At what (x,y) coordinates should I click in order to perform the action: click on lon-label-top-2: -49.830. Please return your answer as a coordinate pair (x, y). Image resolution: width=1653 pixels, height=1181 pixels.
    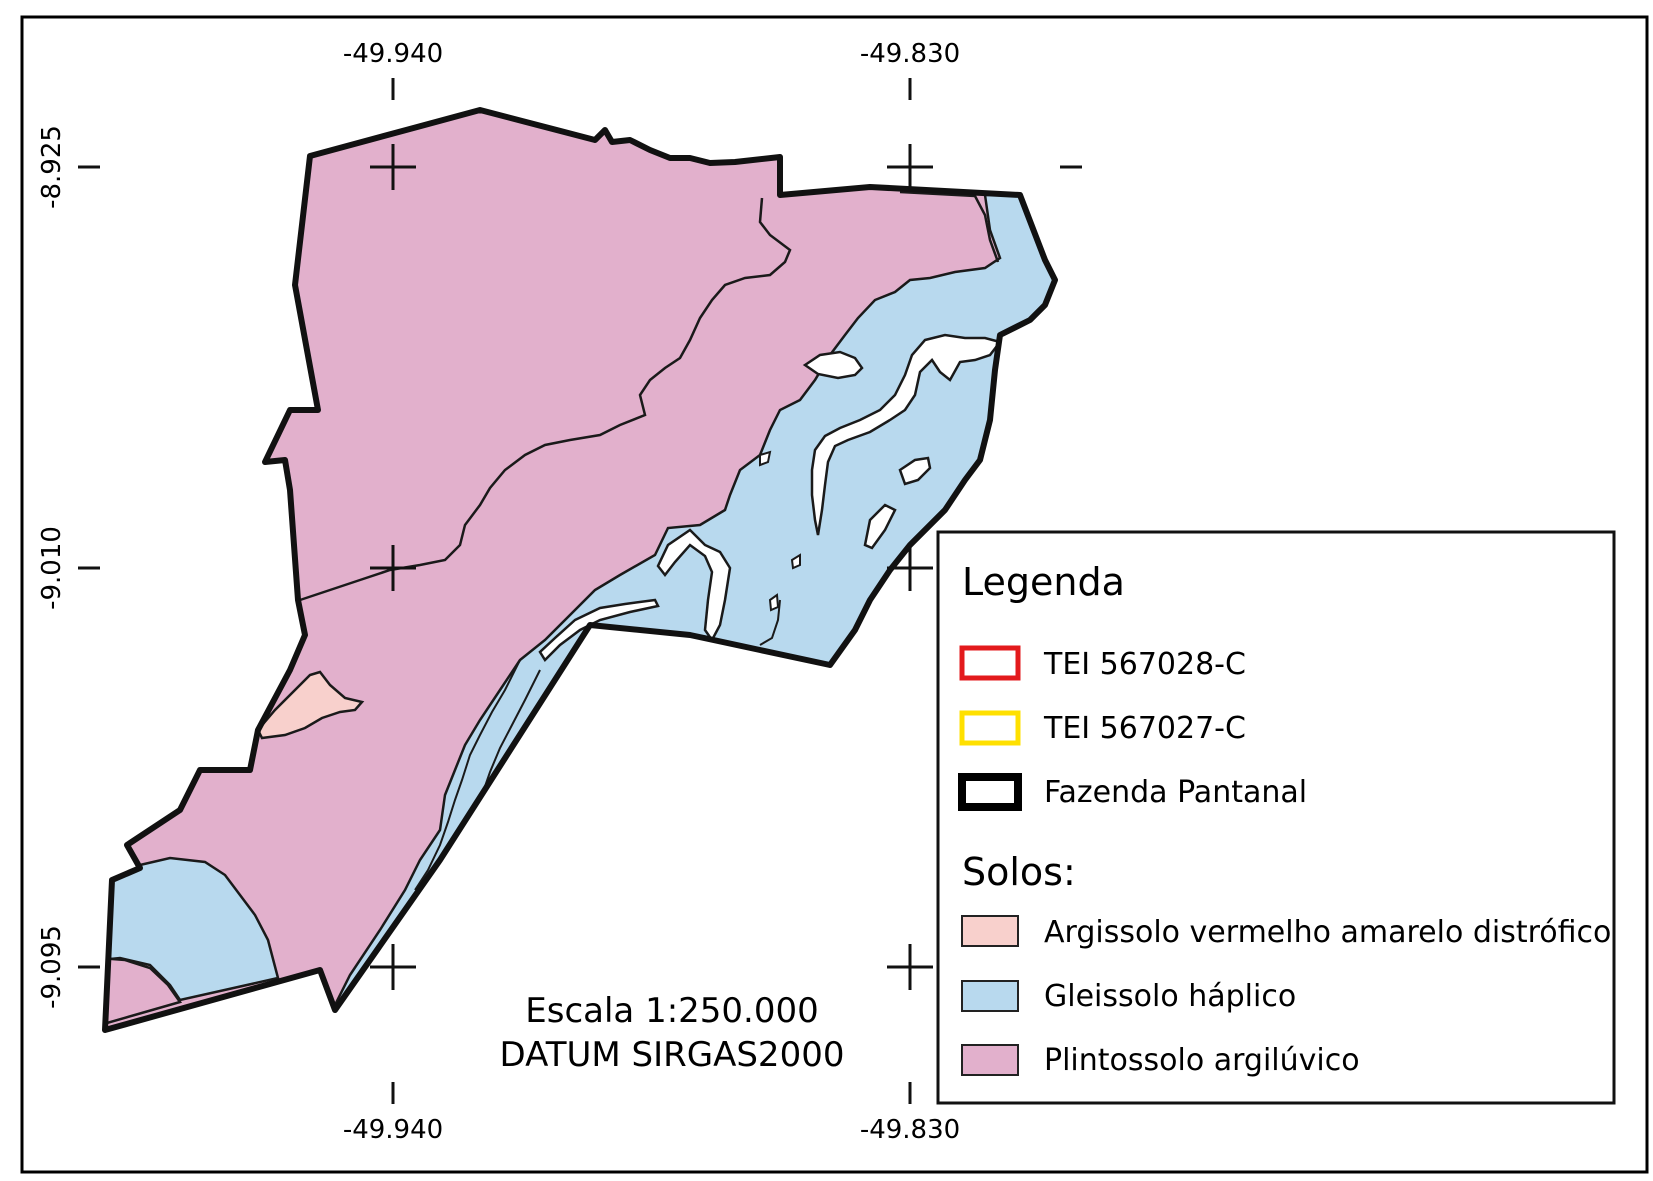
    Looking at the image, I should click on (910, 54).